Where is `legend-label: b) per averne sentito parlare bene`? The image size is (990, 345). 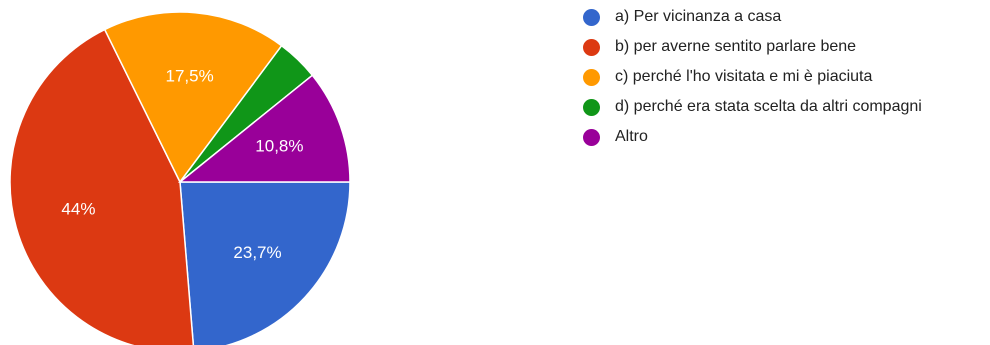 legend-label: b) per averne sentito parlare bene is located at coordinates (736, 46).